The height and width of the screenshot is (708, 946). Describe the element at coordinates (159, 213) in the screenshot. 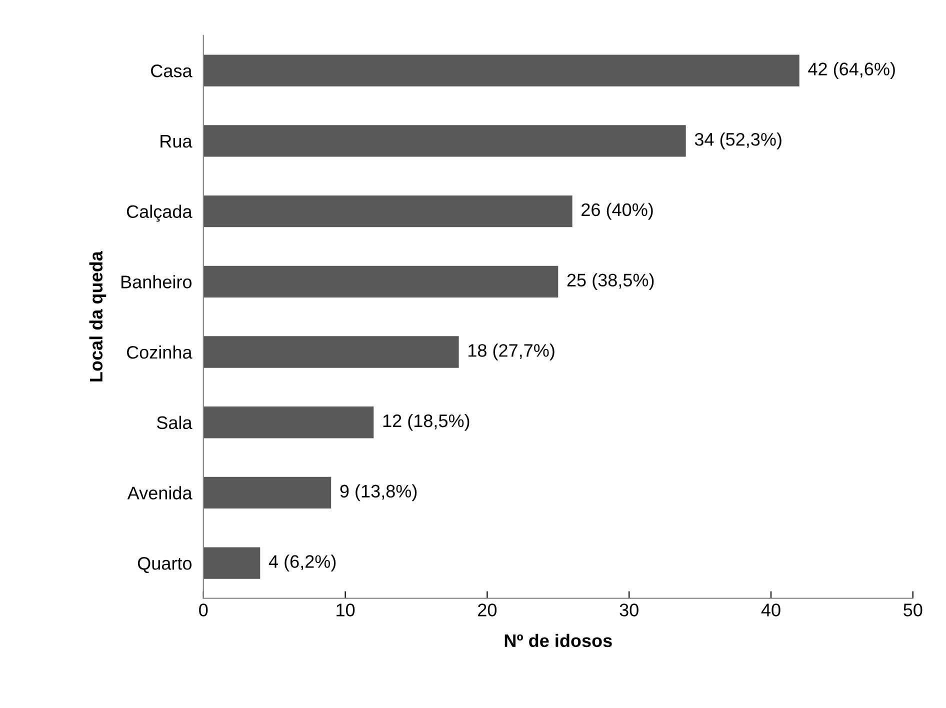

I see `y-tick-label: Calçada` at that location.